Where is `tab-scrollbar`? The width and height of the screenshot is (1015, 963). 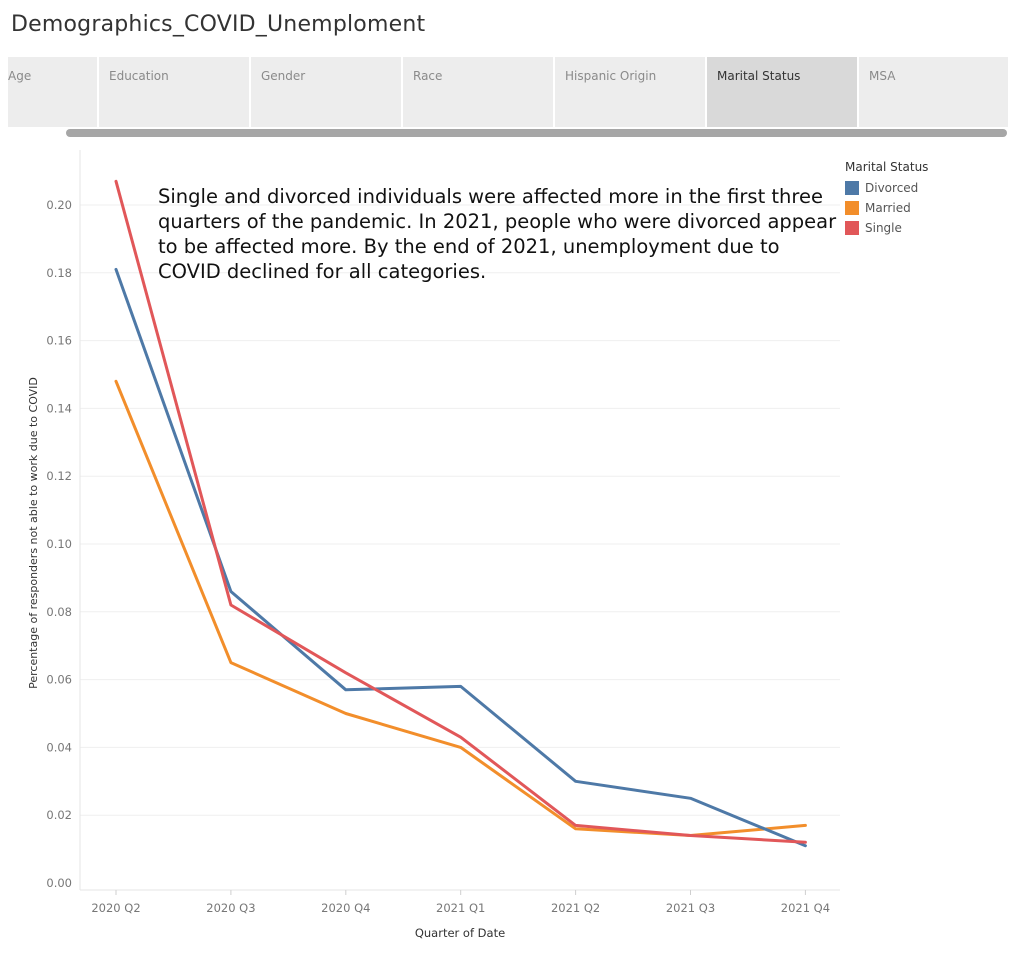
tab-scrollbar is located at coordinates (536, 133).